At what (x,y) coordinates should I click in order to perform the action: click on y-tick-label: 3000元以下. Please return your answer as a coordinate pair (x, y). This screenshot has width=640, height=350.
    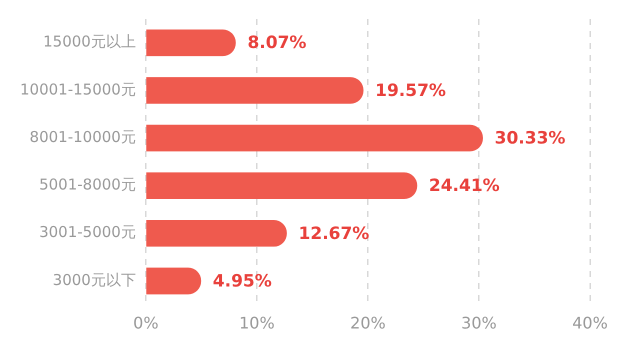
    Looking at the image, I should click on (94, 279).